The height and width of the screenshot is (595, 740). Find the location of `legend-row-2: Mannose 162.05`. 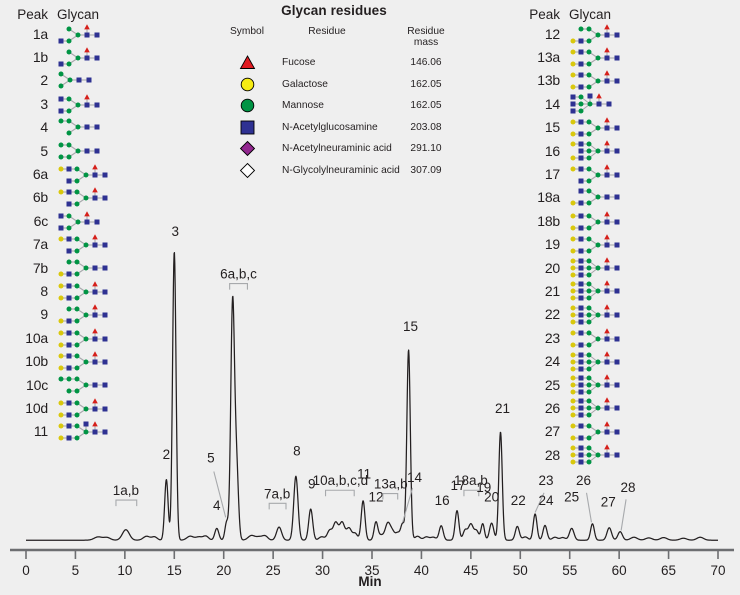

legend-row-2: Mannose 162.05 is located at coordinates (334, 106).